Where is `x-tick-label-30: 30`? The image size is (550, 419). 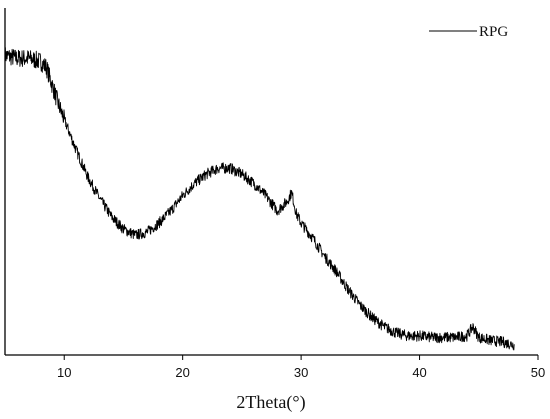 x-tick-label-30: 30 is located at coordinates (301, 372).